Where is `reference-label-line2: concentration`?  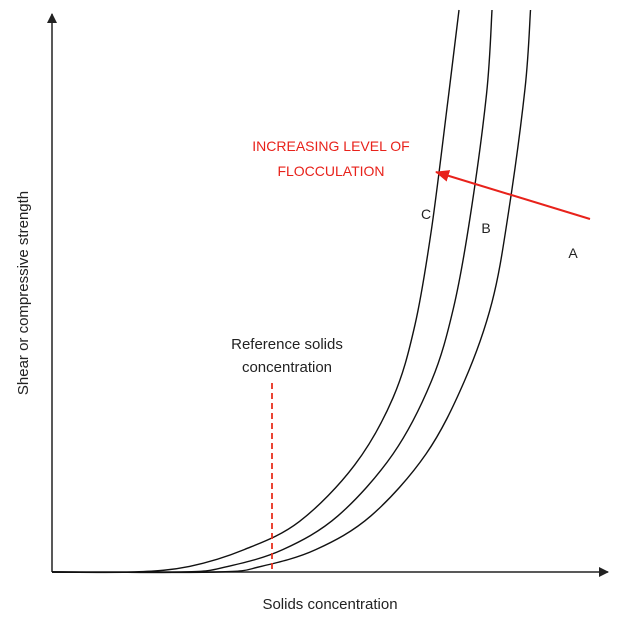 reference-label-line2: concentration is located at coordinates (287, 367).